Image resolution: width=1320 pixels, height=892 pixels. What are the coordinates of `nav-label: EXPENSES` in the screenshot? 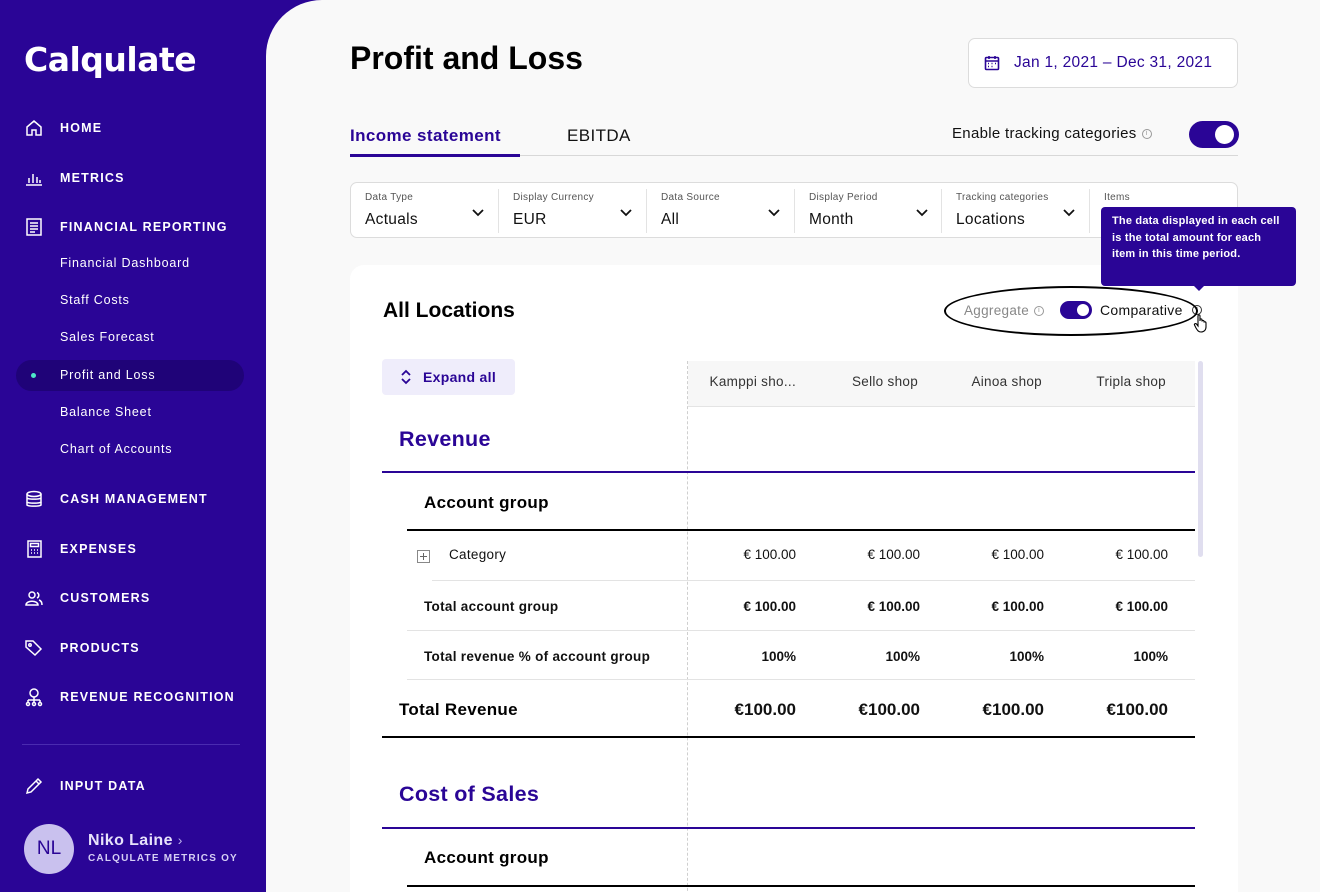 It's located at (98, 549).